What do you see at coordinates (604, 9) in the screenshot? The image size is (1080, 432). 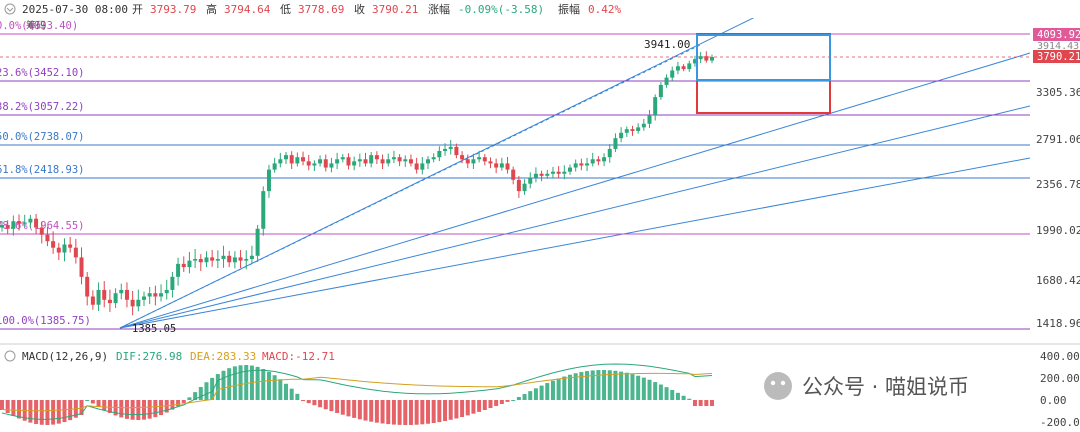 I see `amplitude-value: 0.42%` at bounding box center [604, 9].